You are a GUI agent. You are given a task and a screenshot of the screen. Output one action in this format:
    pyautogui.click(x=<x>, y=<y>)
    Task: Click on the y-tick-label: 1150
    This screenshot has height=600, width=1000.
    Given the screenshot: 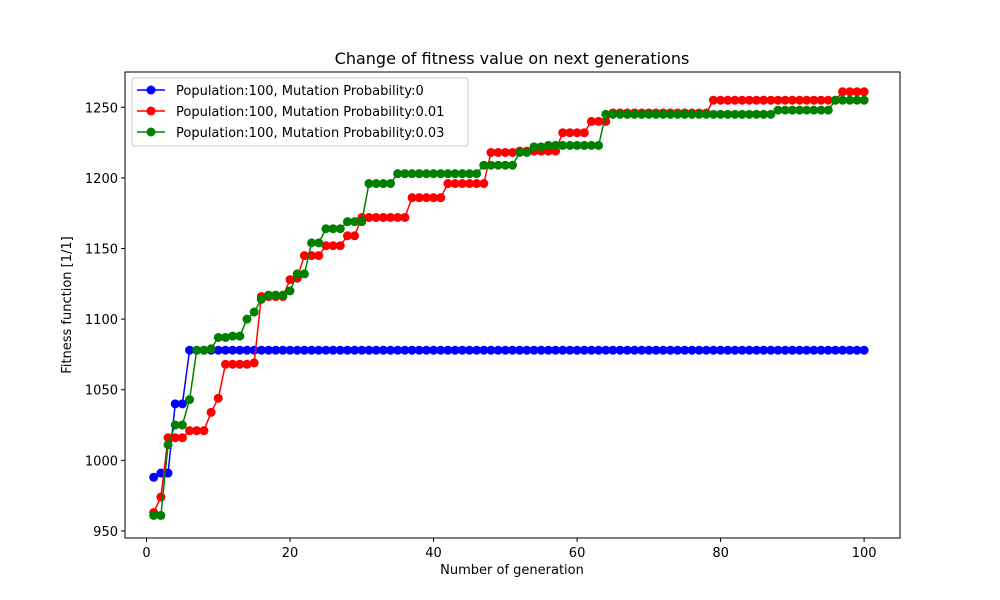 What is the action you would take?
    pyautogui.click(x=101, y=250)
    